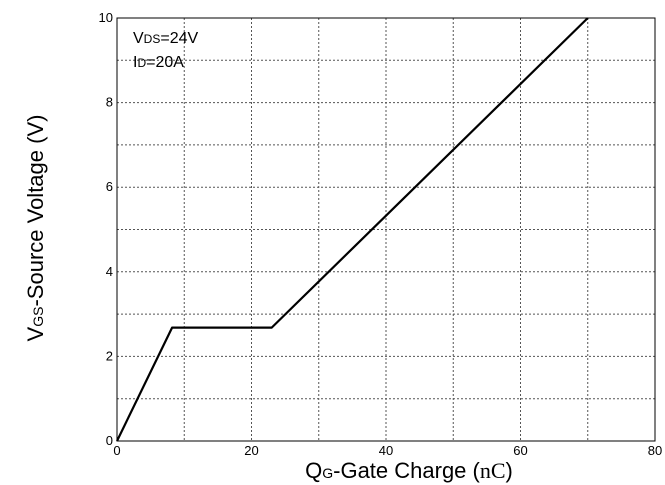  Describe the element at coordinates (35, 228) in the screenshot. I see `y-axis-label: VGS-Source Voltage (V)` at that location.